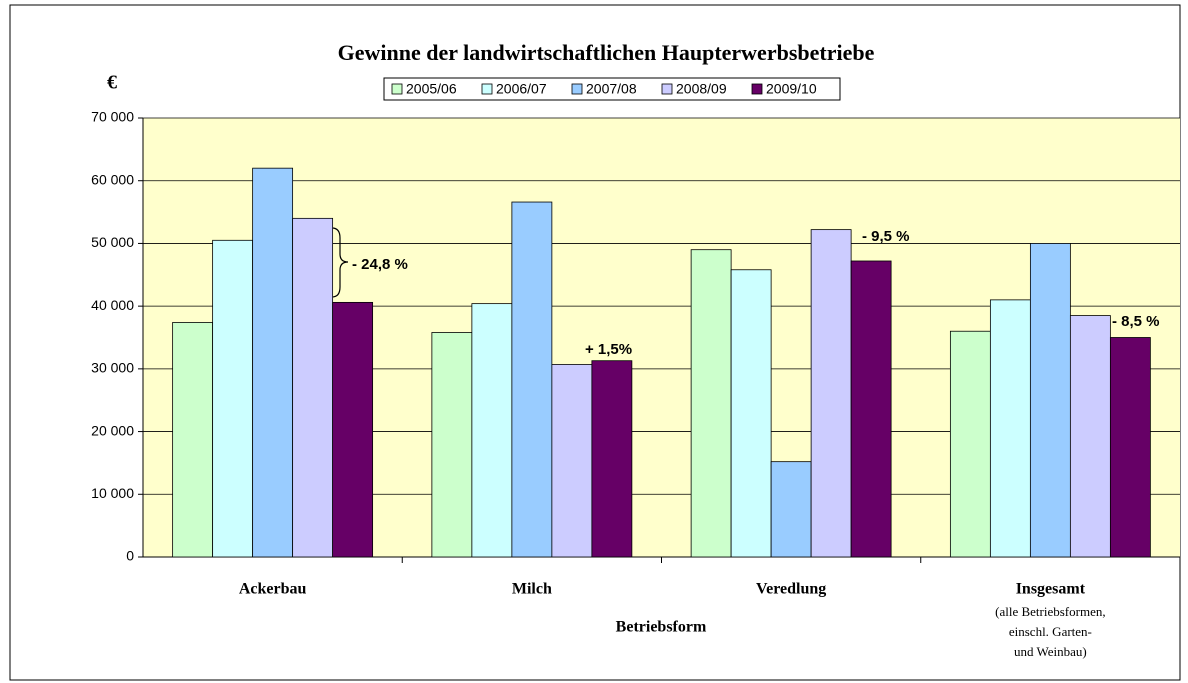 This screenshot has width=1188, height=683. Describe the element at coordinates (791, 89) in the screenshot. I see `legend-label: 2009/10` at that location.